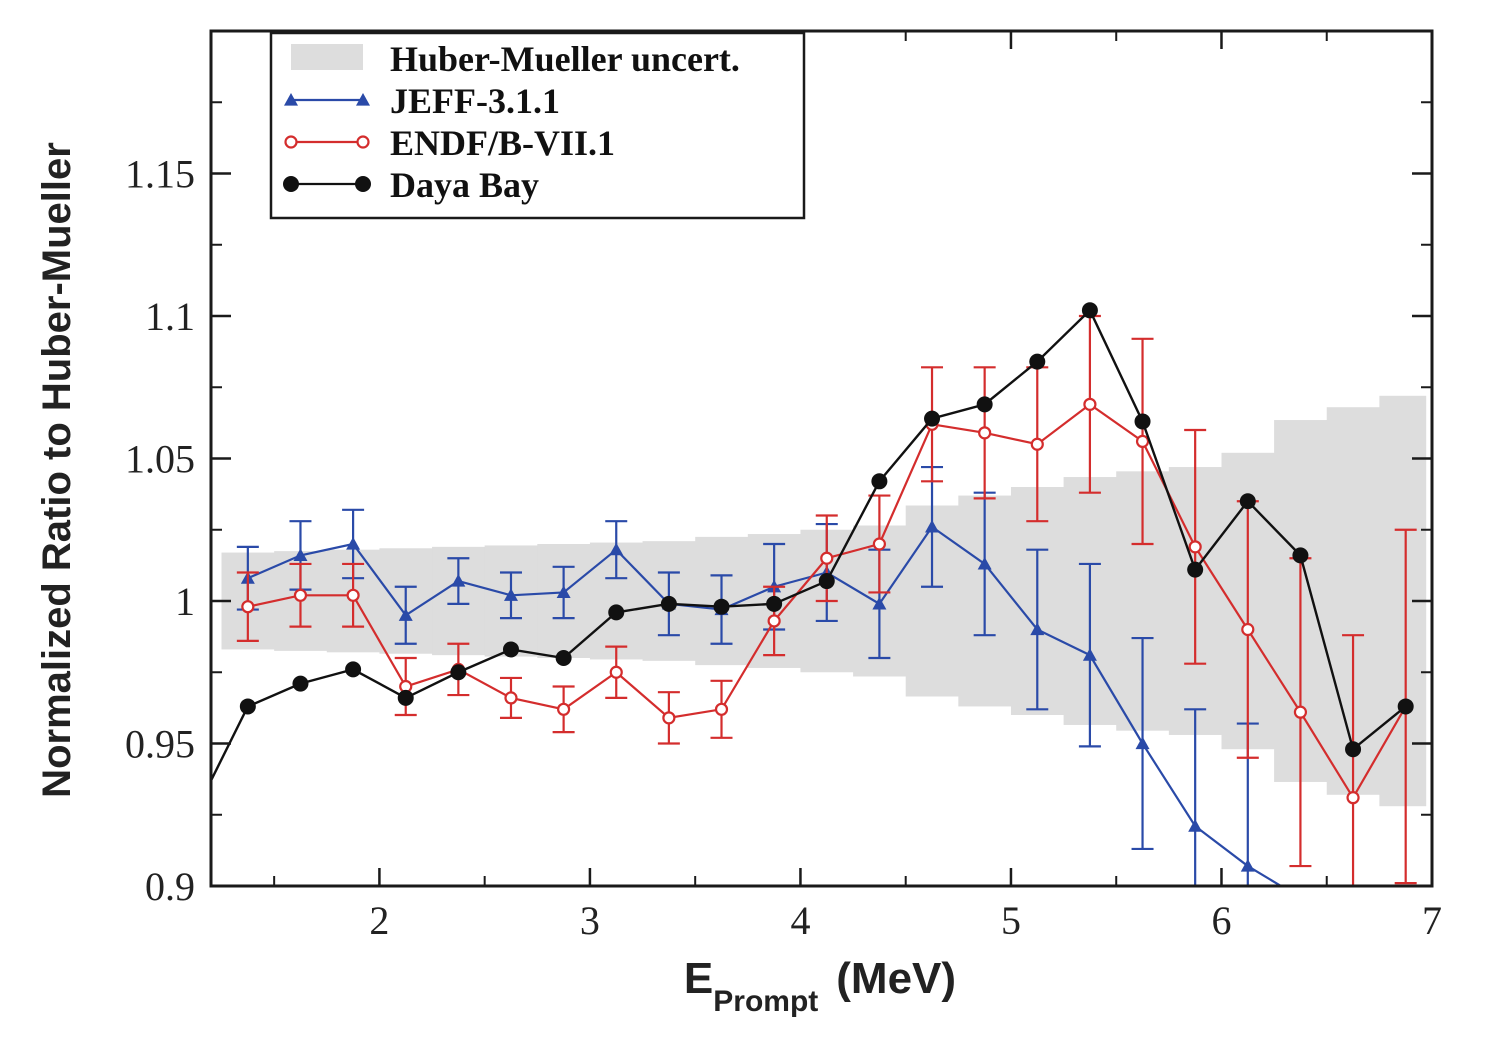 This screenshot has height=1050, width=1500. I want to click on x-tick-label: 6, so click(1221, 920).